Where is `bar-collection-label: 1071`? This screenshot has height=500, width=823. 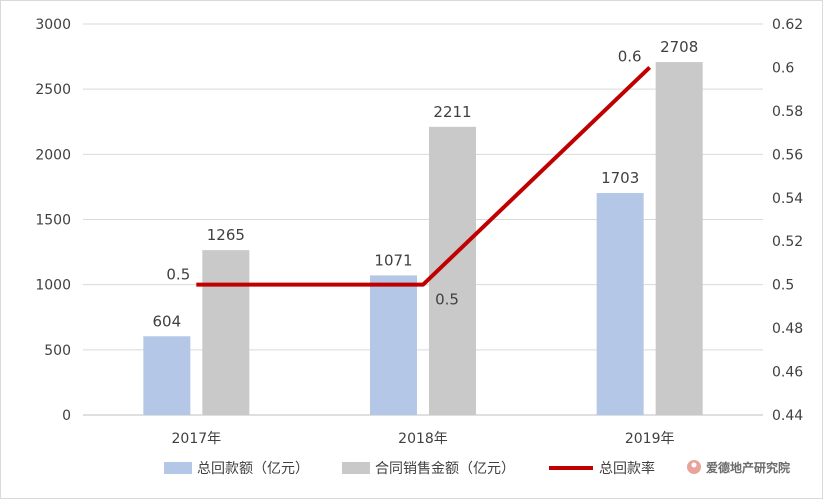 bar-collection-label: 1071 is located at coordinates (393, 260).